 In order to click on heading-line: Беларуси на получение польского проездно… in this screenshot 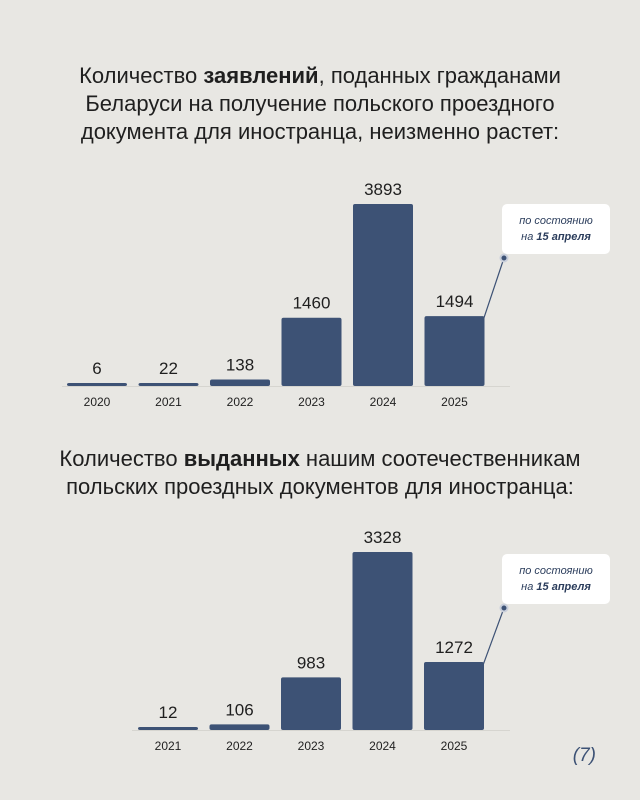, I will do `click(320, 104)`.